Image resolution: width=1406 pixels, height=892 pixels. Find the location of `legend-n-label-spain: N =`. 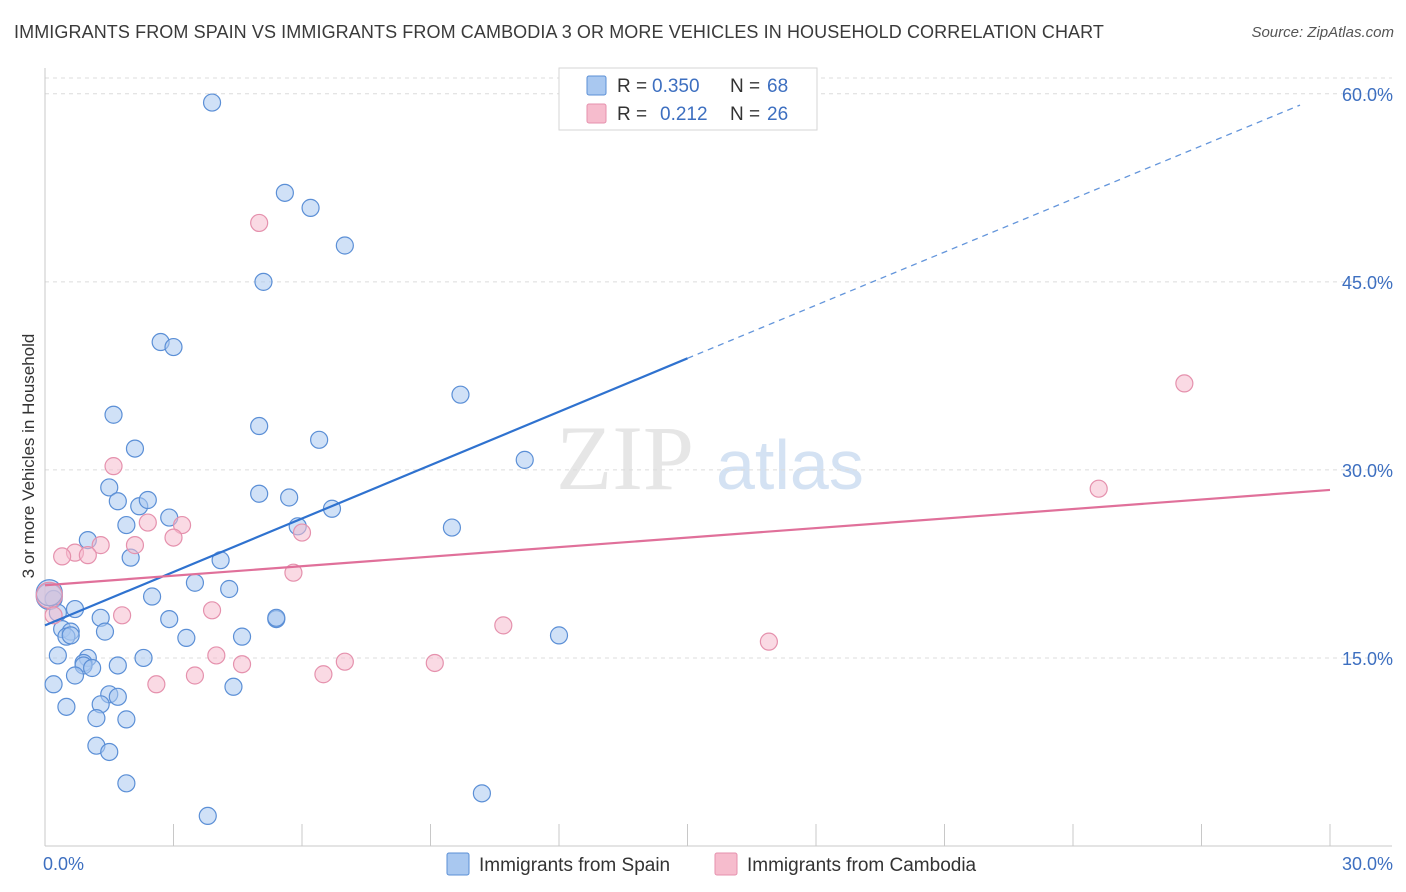

legend-n-label-spain: N = is located at coordinates (745, 86).